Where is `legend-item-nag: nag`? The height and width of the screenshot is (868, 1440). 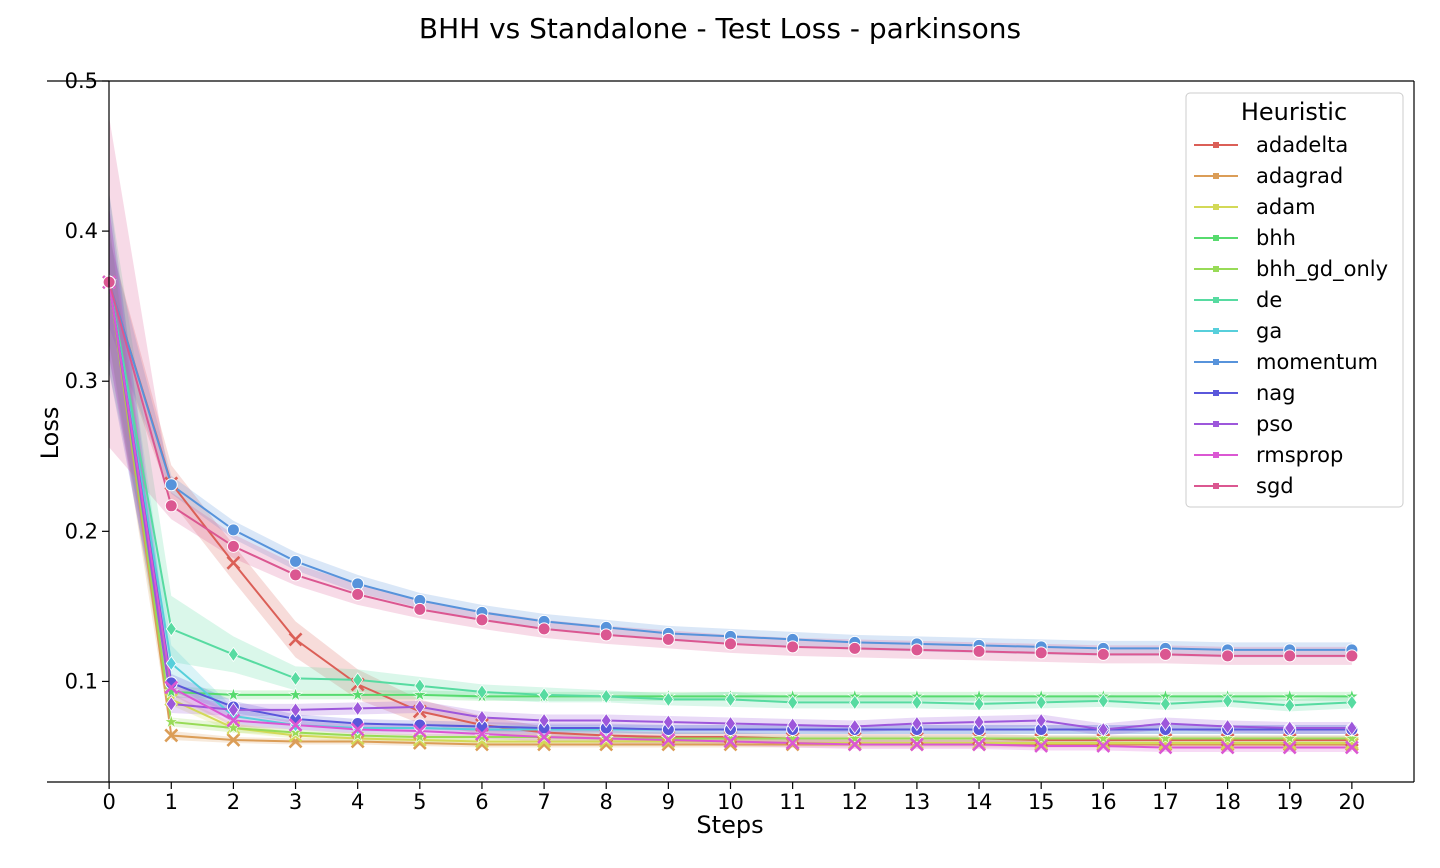
legend-item-nag: nag is located at coordinates (1245, 393).